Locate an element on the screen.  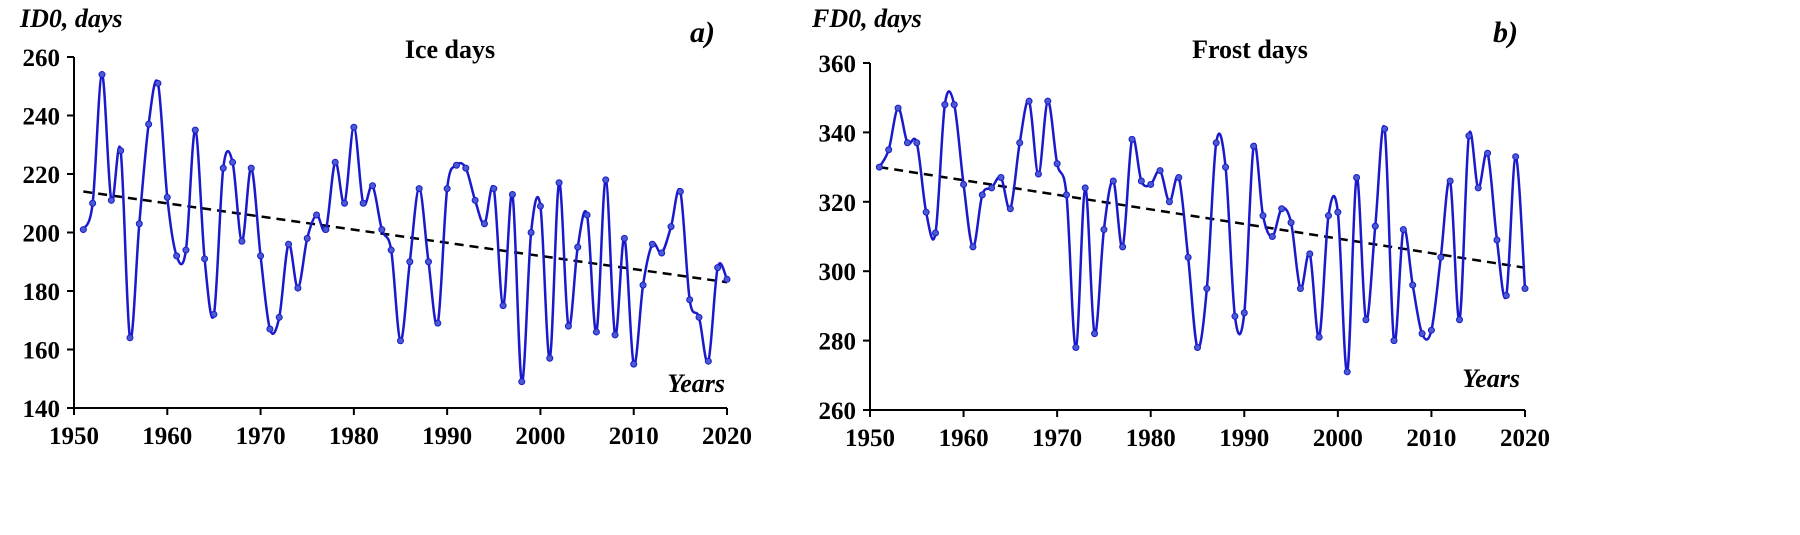
y-tick-label: 300 is located at coordinates (838, 272).